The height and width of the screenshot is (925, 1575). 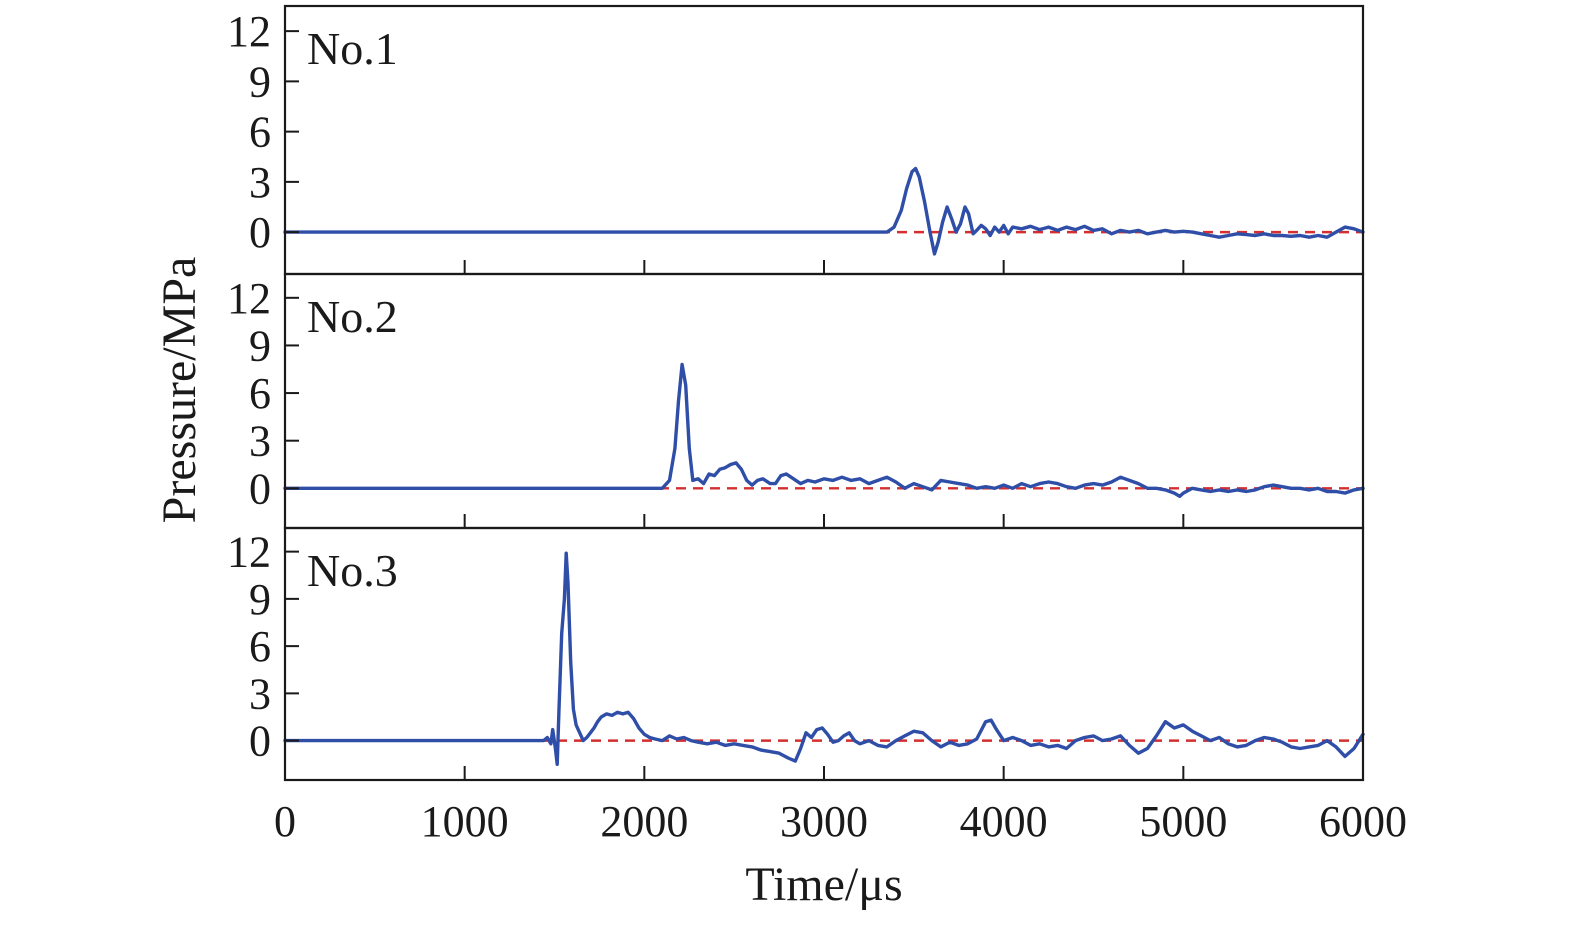 I want to click on x-tick-labels: 0 1000 2000 3000 4000 5000 6000, so click(x=840, y=821).